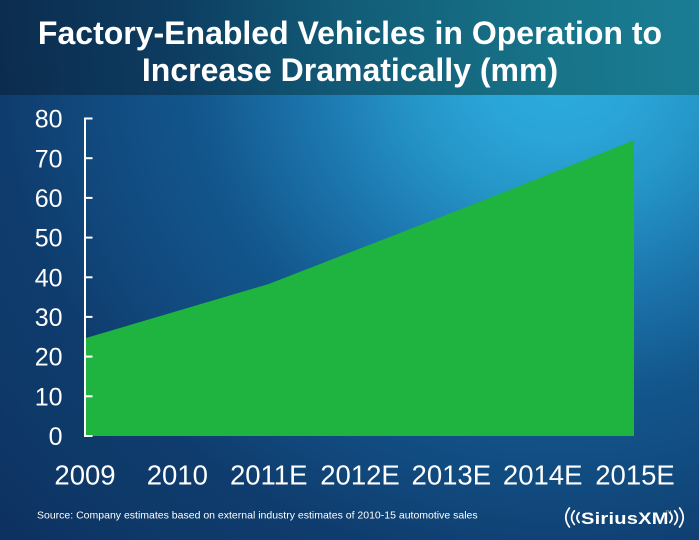 This screenshot has width=699, height=540. I want to click on svg-text: 2015E, so click(635, 475).